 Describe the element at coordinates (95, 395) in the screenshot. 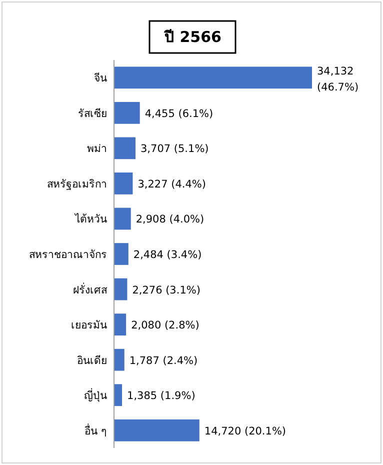

I see `y-tick-label: ญี่ปุ่น` at that location.